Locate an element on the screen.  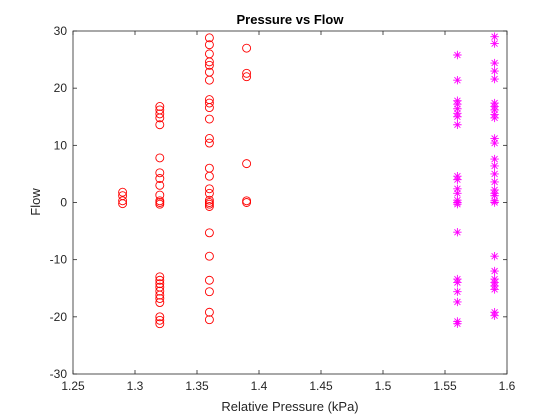
x-tick-label: 1.3 is located at coordinates (135, 386).